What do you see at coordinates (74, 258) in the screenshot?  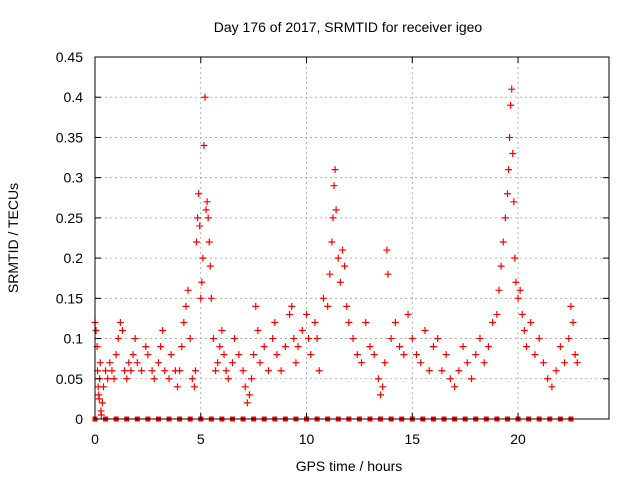 I see `y-tick-label: 0.2` at bounding box center [74, 258].